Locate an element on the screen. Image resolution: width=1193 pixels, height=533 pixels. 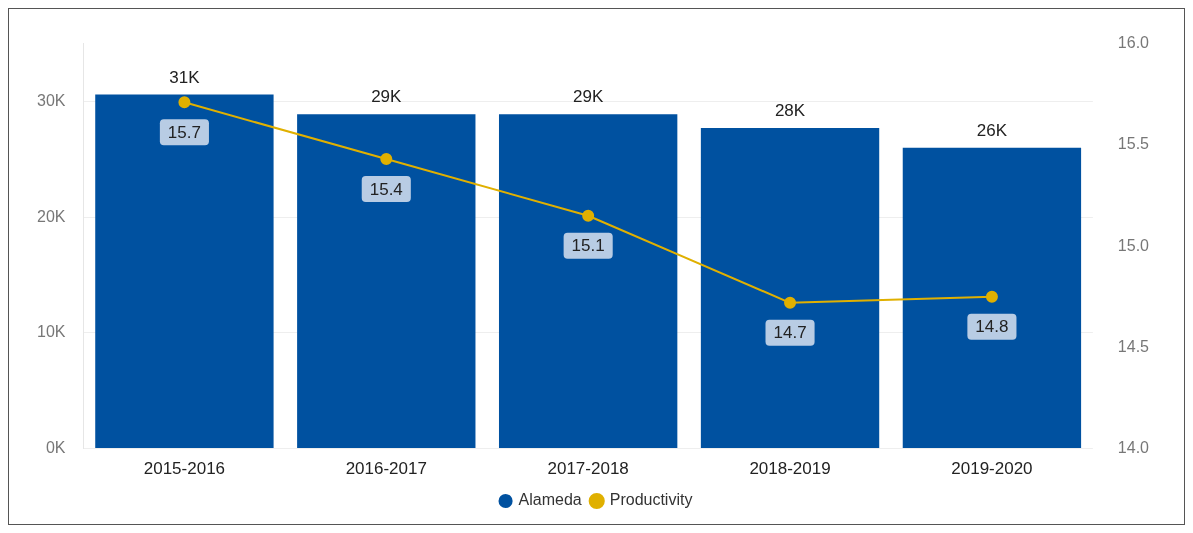
y2-tick-label: 14.0 is located at coordinates (1133, 448).